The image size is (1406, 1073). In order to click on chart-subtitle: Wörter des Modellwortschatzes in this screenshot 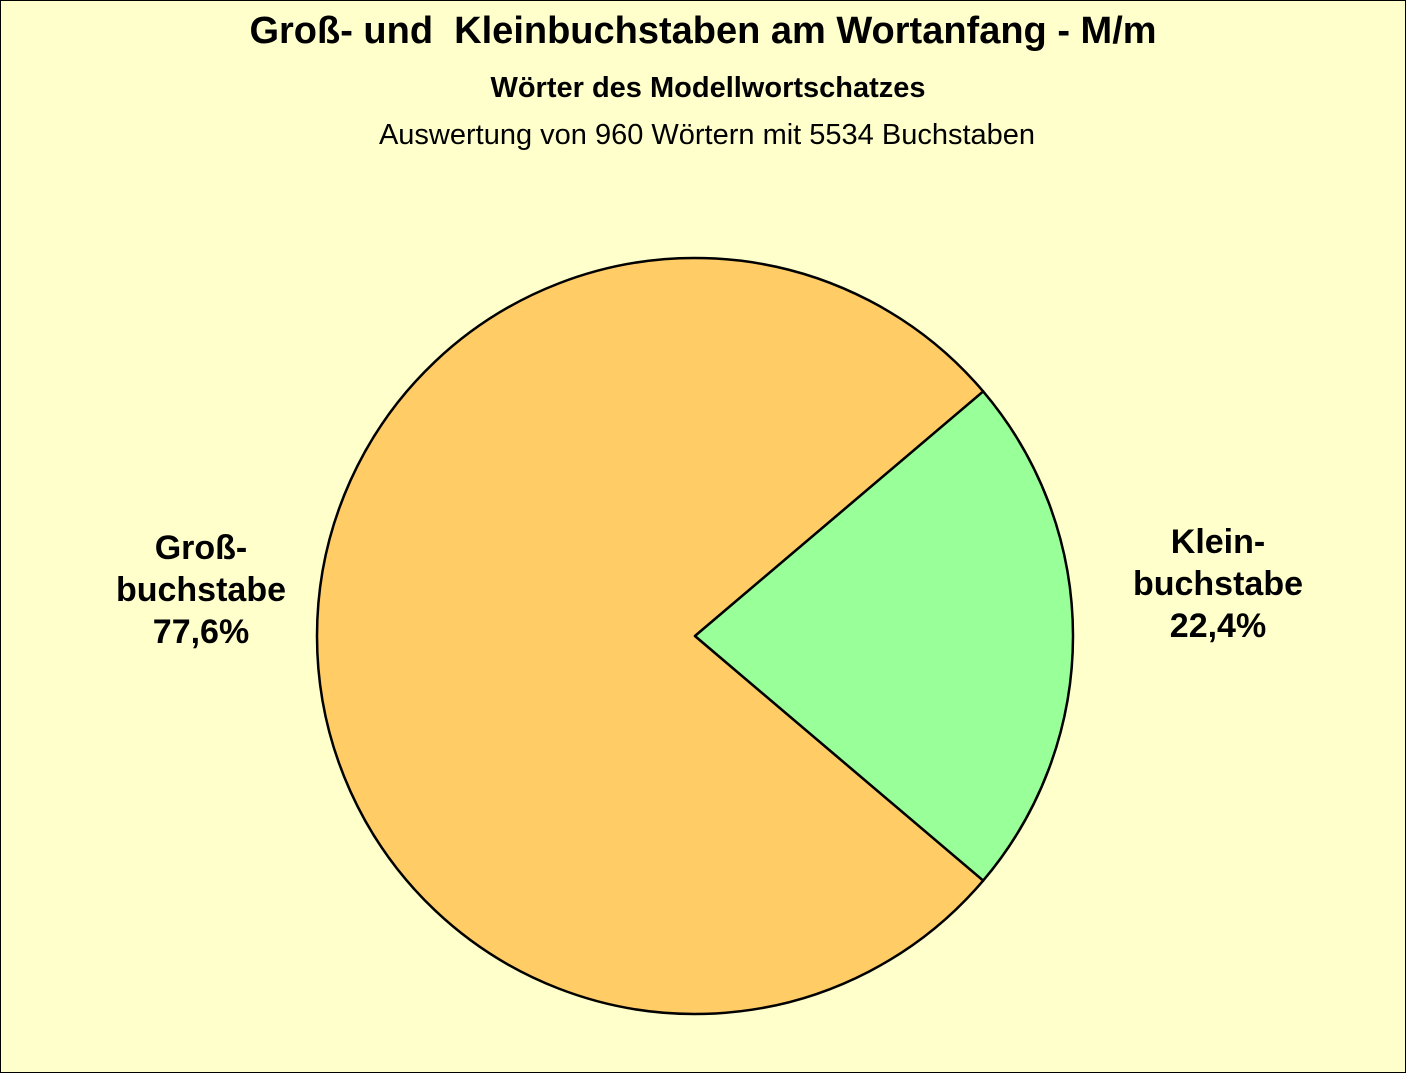, I will do `click(708, 88)`.